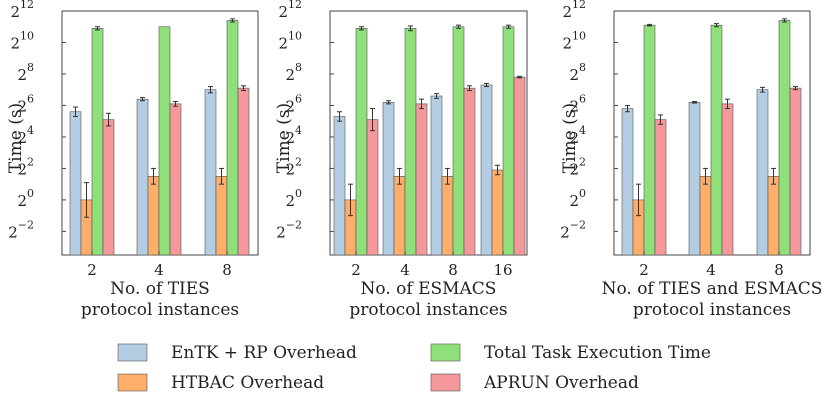  What do you see at coordinates (132, 382) in the screenshot?
I see `legend-swatch-htbac` at bounding box center [132, 382].